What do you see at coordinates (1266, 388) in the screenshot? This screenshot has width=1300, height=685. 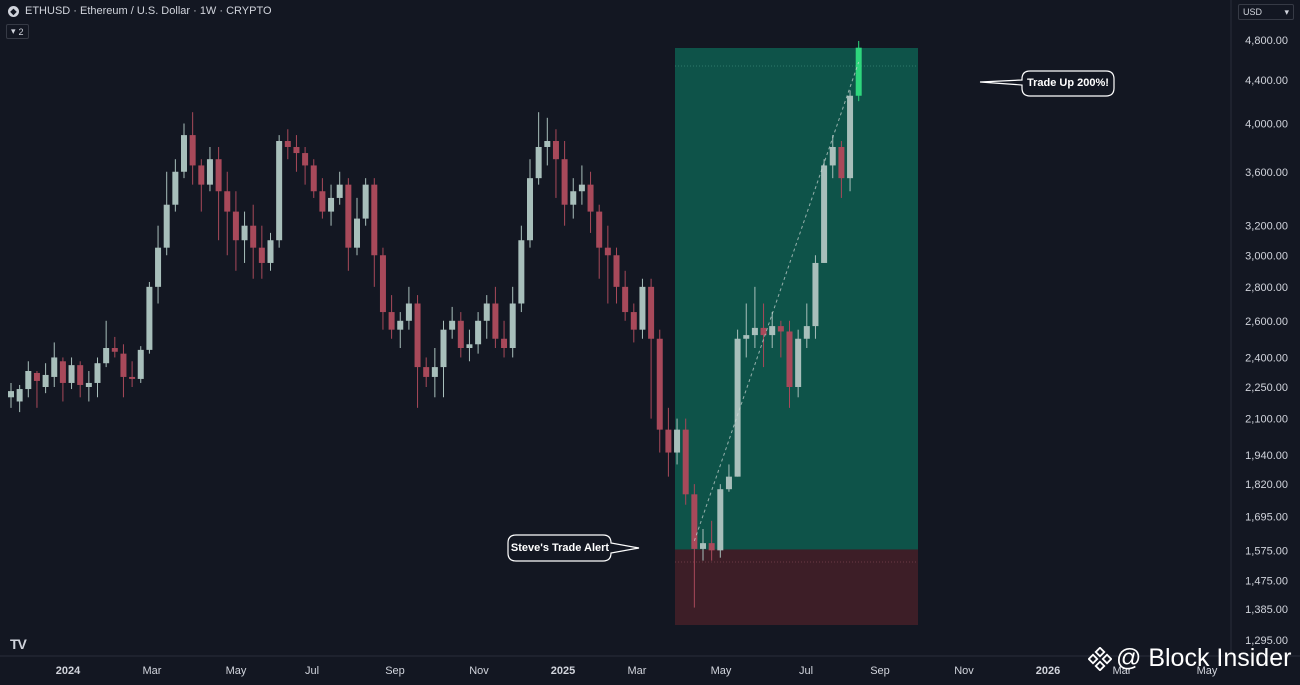 I see `price-tick-label: 2,250.00` at bounding box center [1266, 388].